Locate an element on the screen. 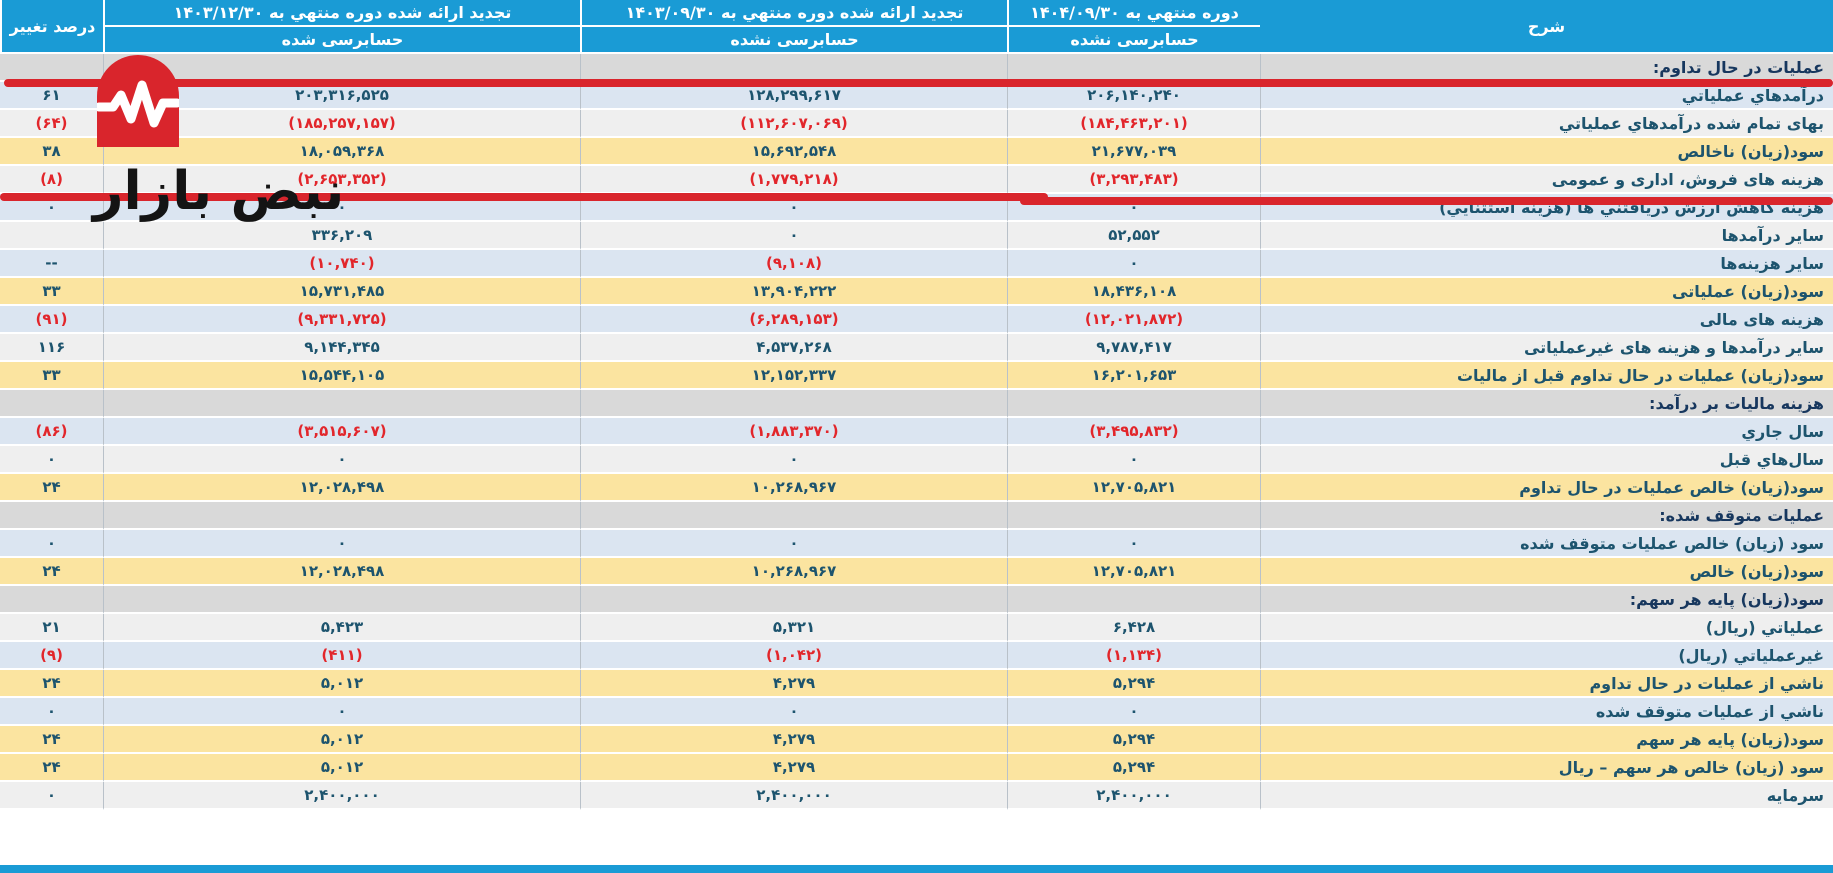  cell-prev-quarter: (۱,۰۴۲) is located at coordinates (793, 656).